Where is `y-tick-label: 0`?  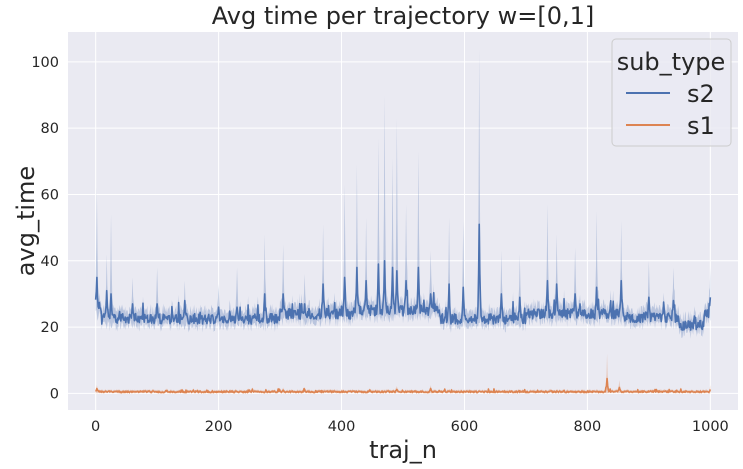 y-tick-label: 0 is located at coordinates (54, 394).